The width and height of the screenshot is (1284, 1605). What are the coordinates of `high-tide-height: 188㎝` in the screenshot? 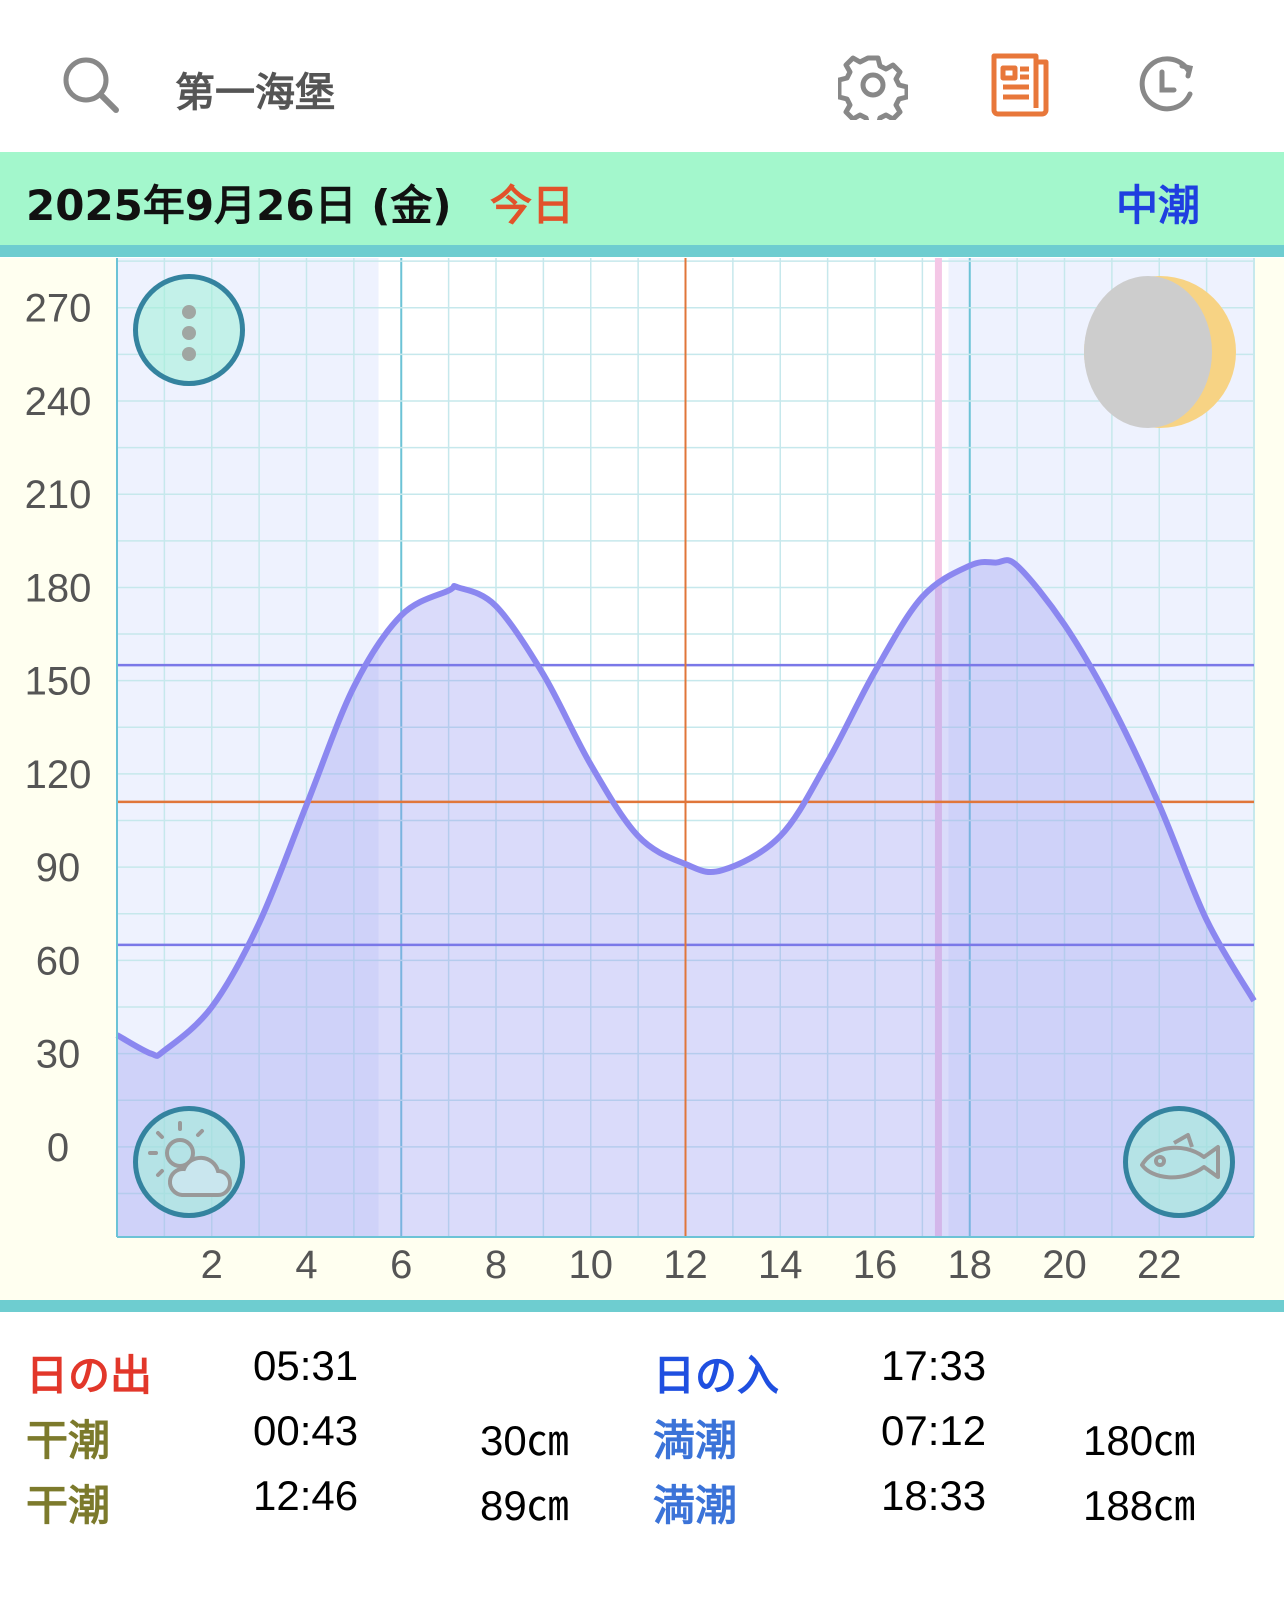 It's located at (1139, 1505).